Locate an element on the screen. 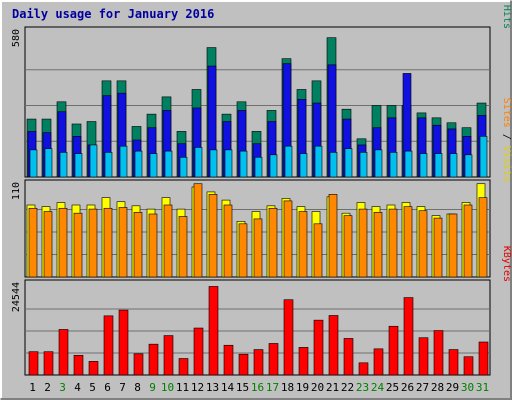 This screenshot has width=512, height=400. y-max-label-bot: 24544 is located at coordinates (16, 297).